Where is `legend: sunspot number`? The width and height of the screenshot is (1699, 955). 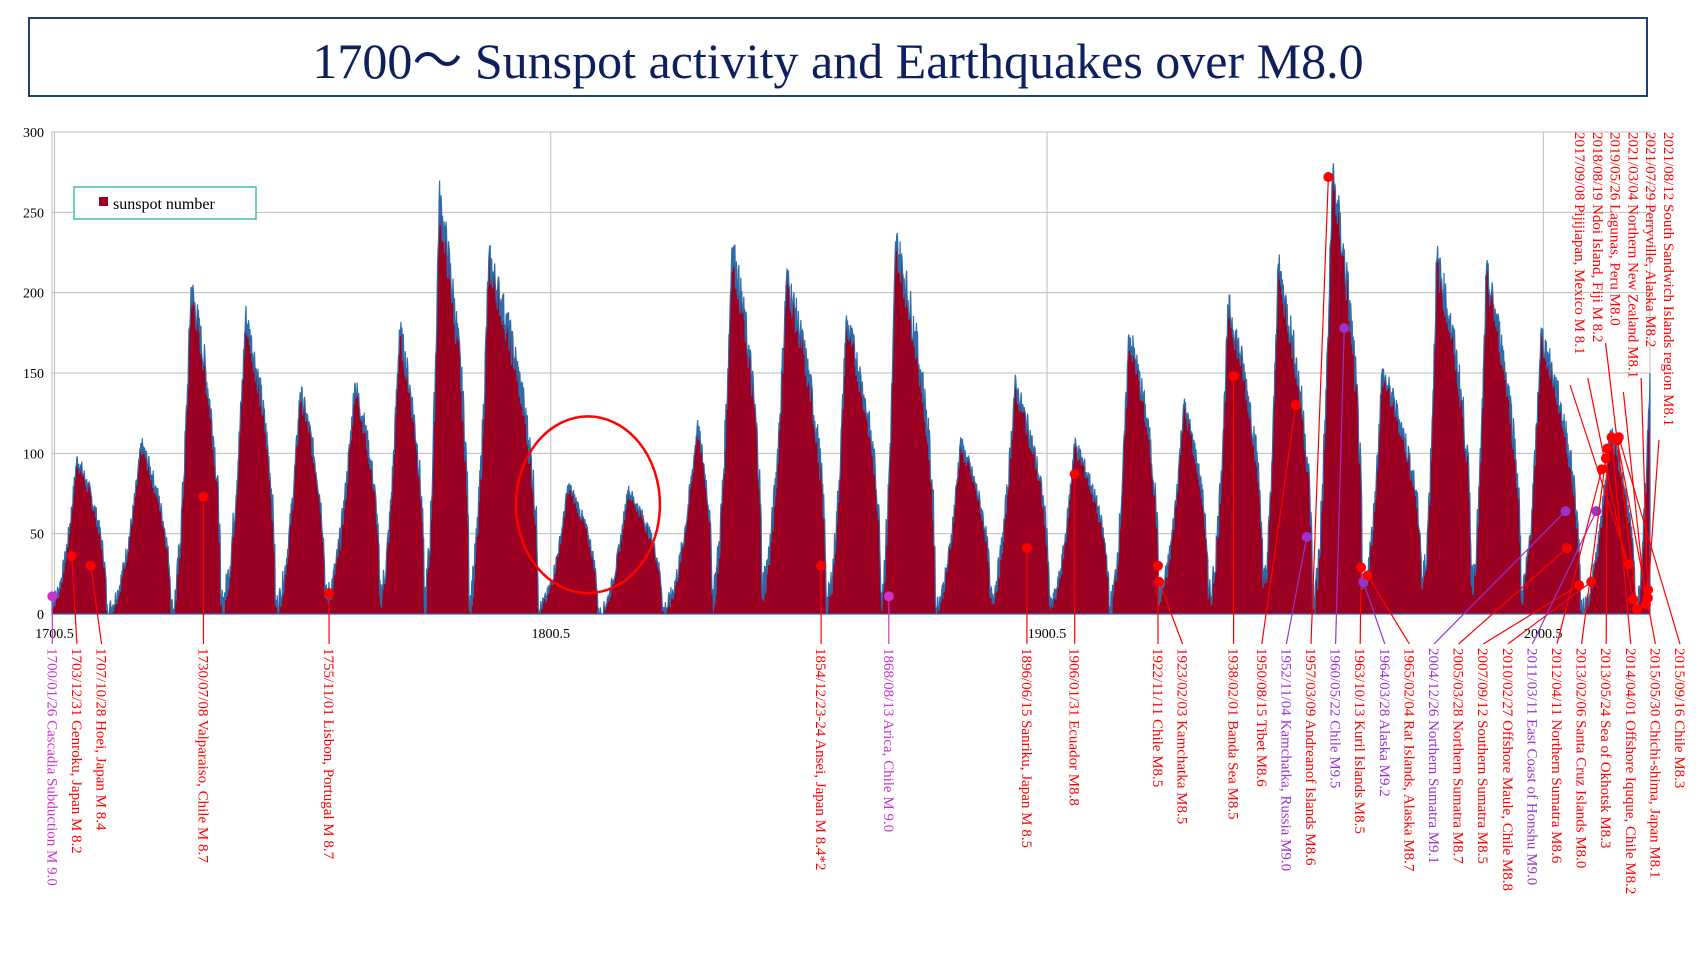 legend: sunspot number is located at coordinates (165, 203).